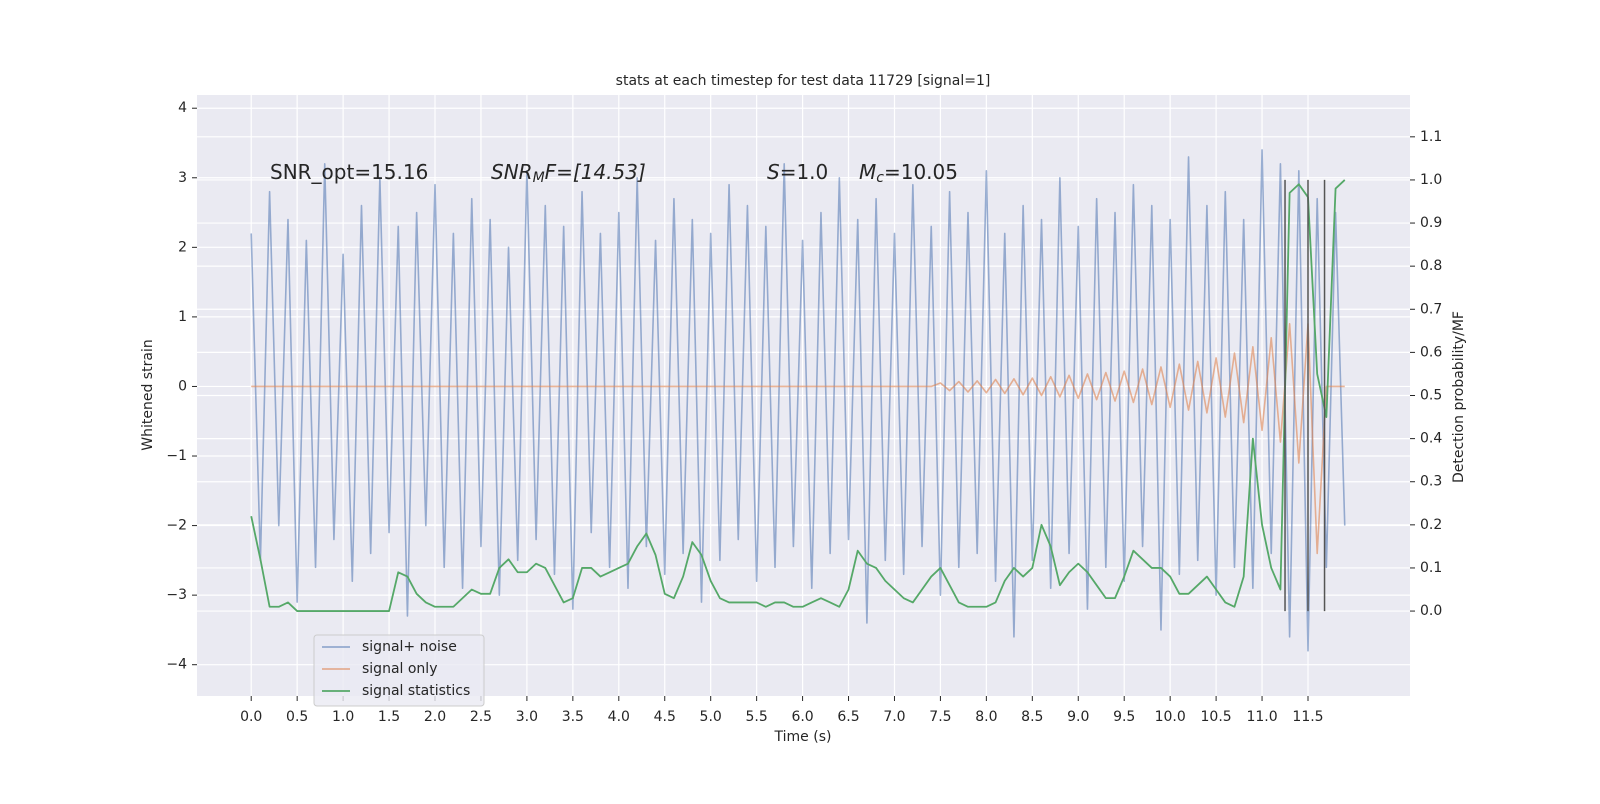  What do you see at coordinates (512, 172) in the screenshot?
I see `annotation-base: SNR` at bounding box center [512, 172].